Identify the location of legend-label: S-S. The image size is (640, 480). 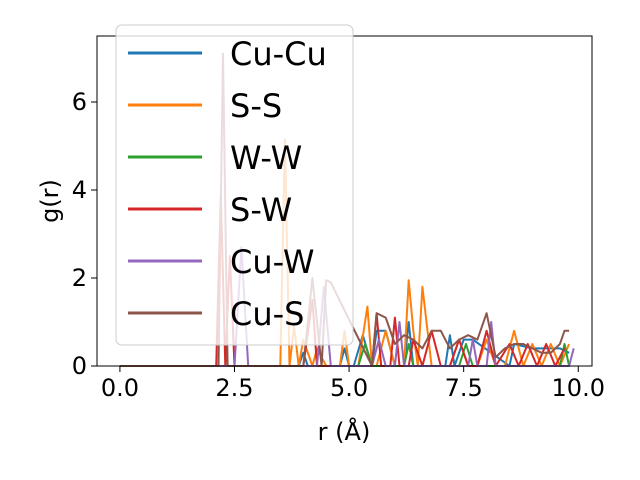
(256, 106).